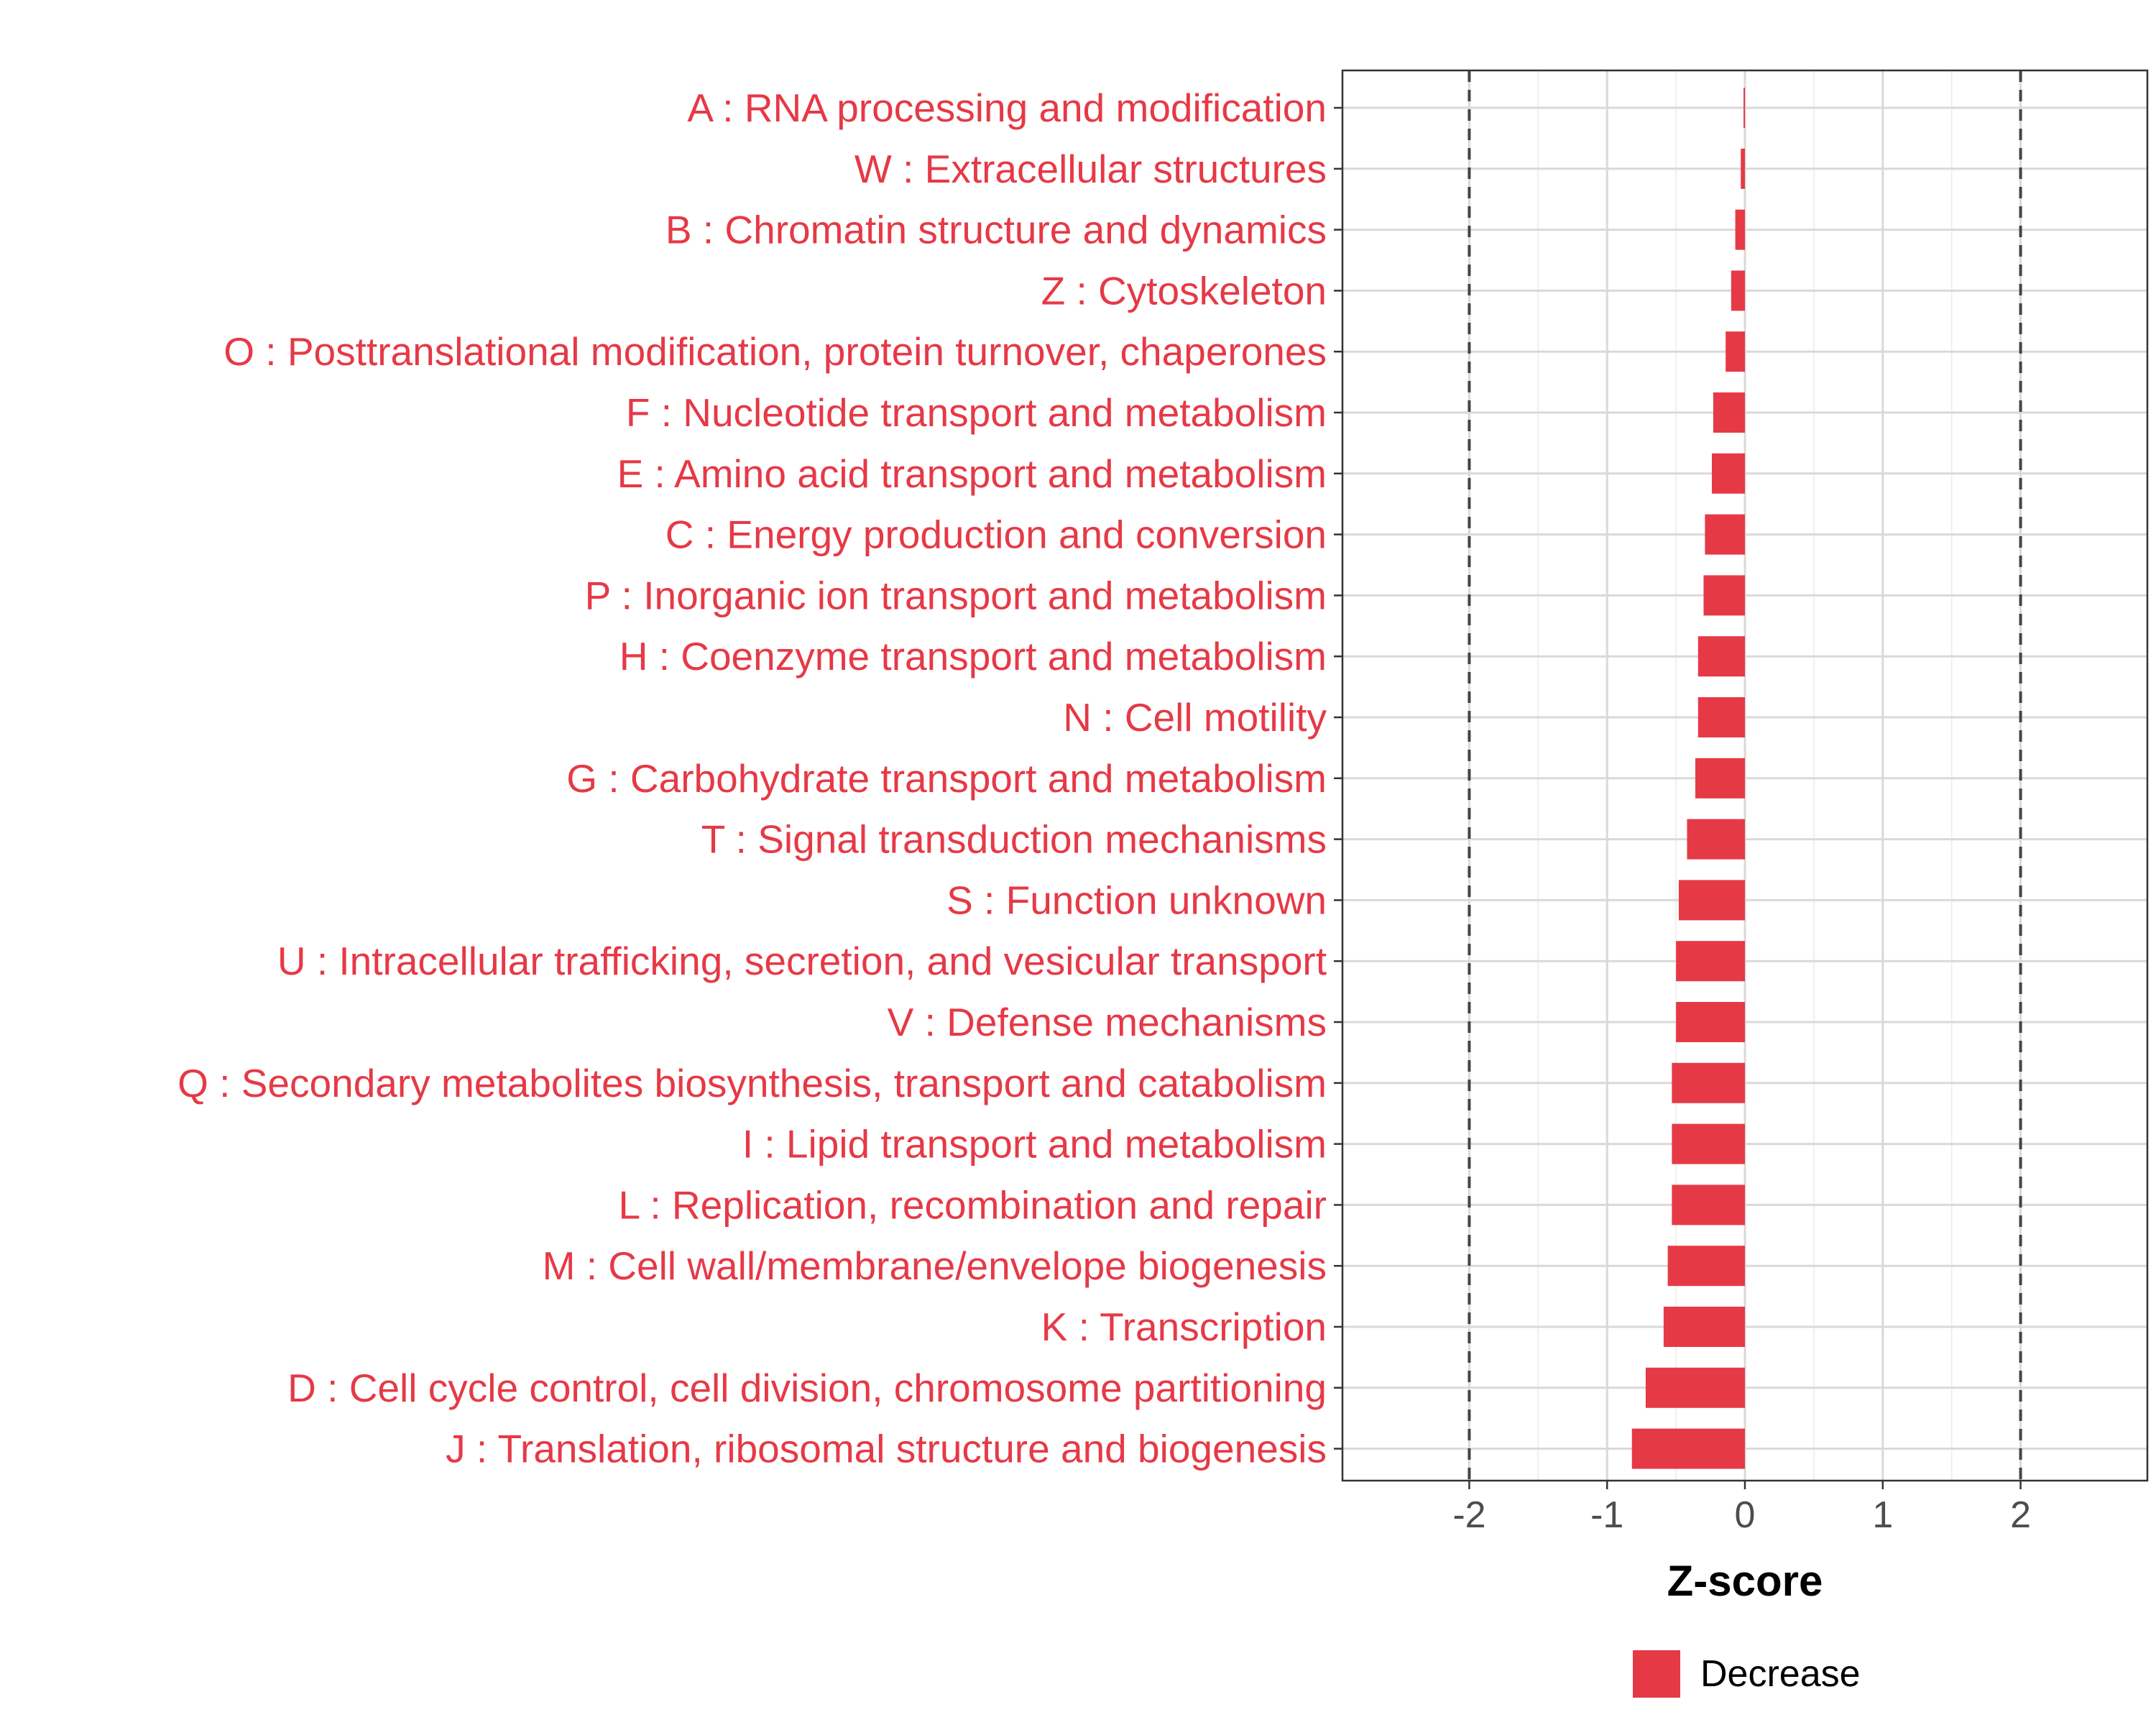 Image resolution: width=2156 pixels, height=1725 pixels. Describe the element at coordinates (1090, 169) in the screenshot. I see `y-label-1: W : Extracellular structures` at that location.